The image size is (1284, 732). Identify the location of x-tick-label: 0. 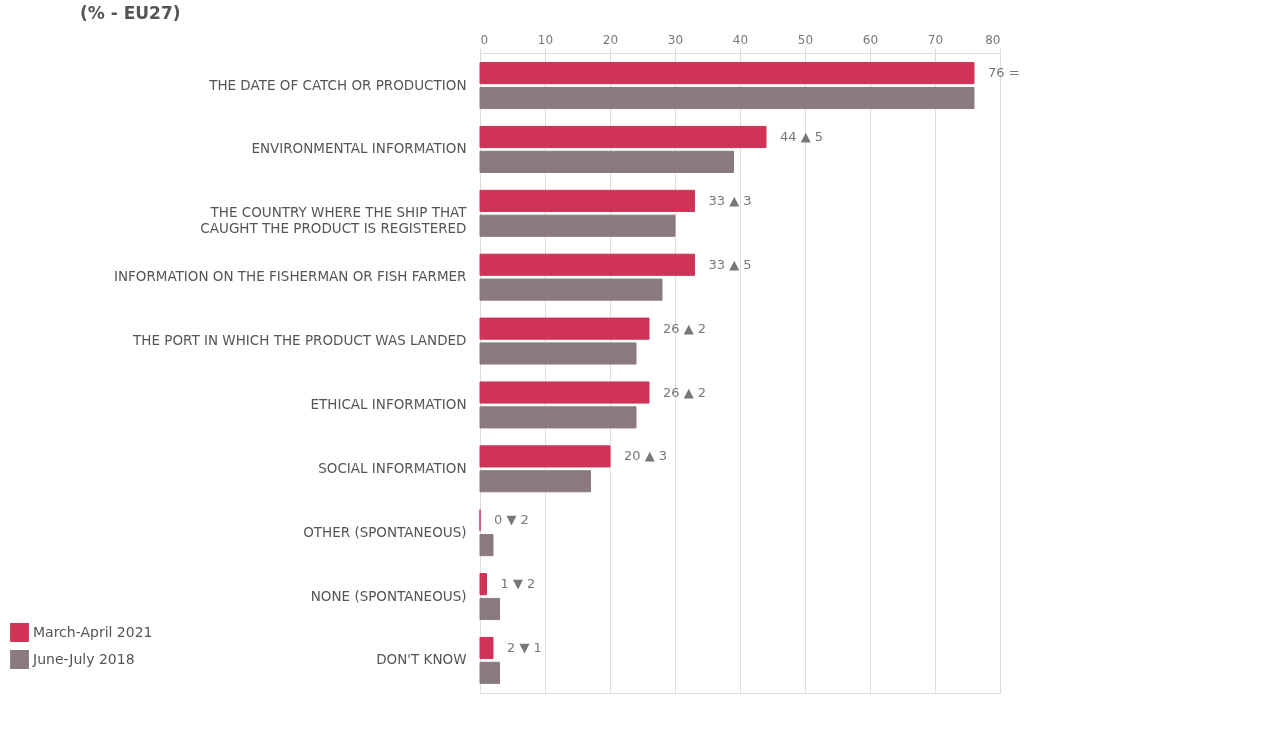
(484, 39).